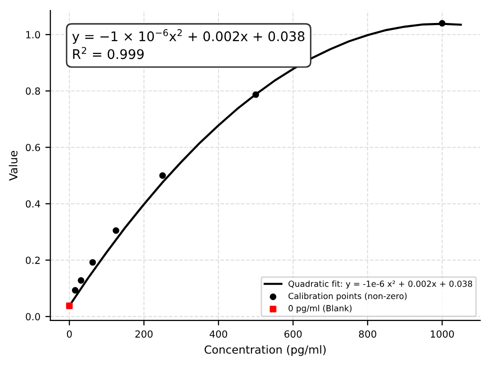 The width and height of the screenshot is (489, 365). I want to click on y-tick-label: 0.2, so click(33, 260).